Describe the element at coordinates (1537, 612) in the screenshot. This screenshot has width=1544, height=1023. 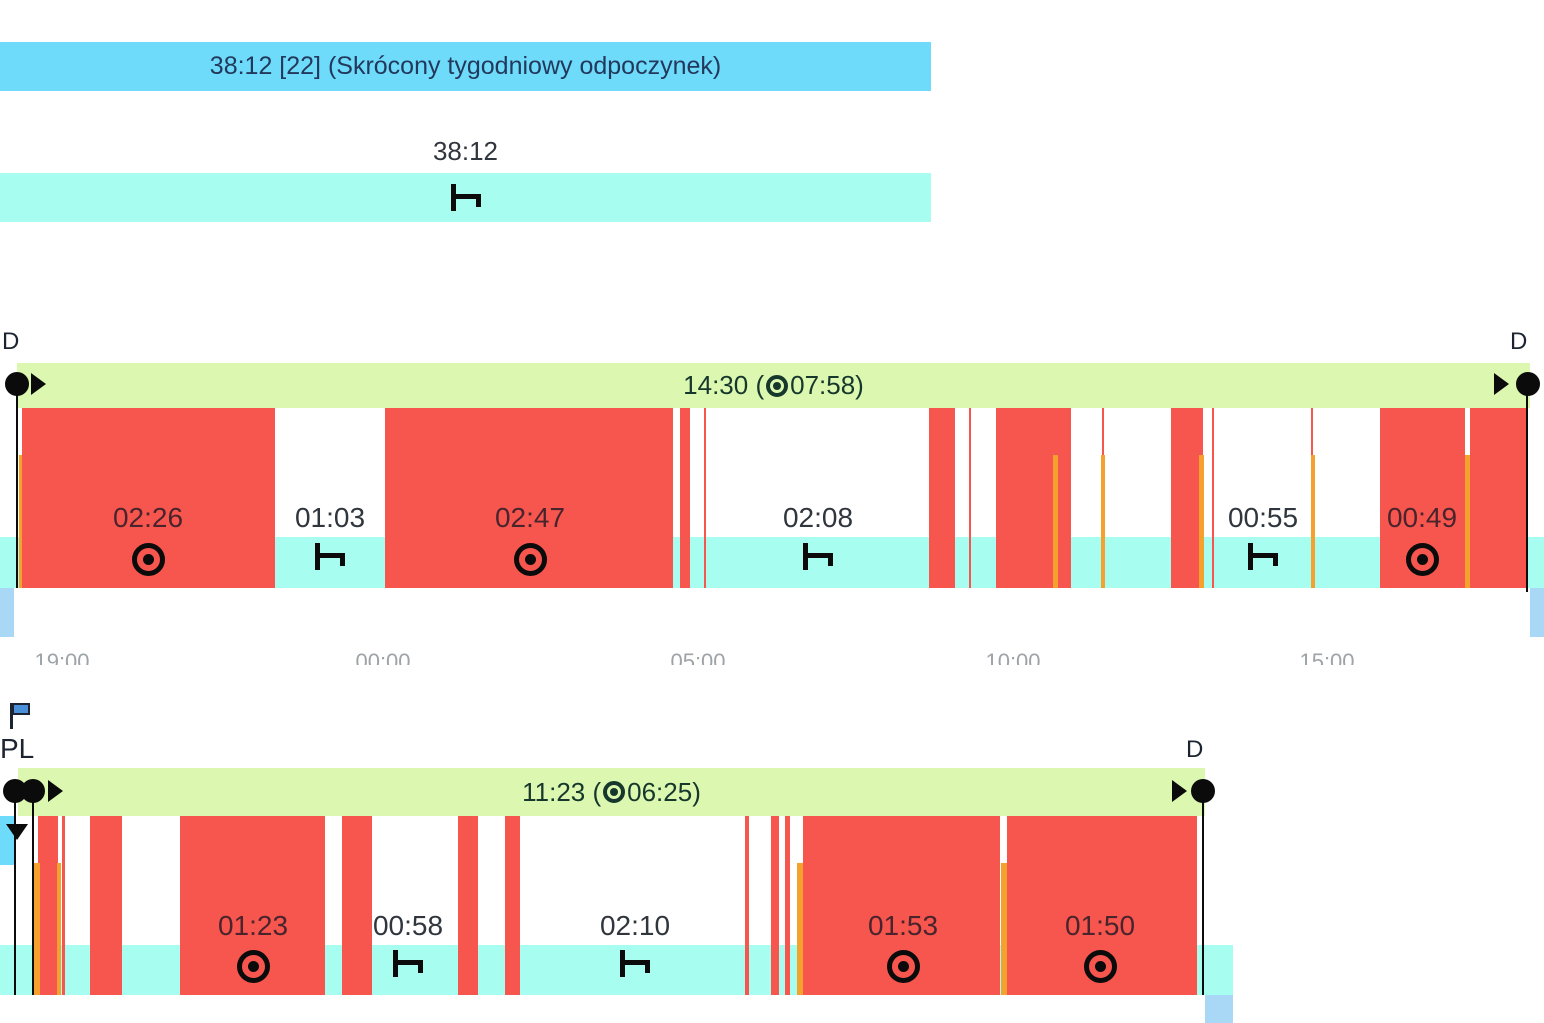
I see `day1-adjacent-rest-right` at that location.